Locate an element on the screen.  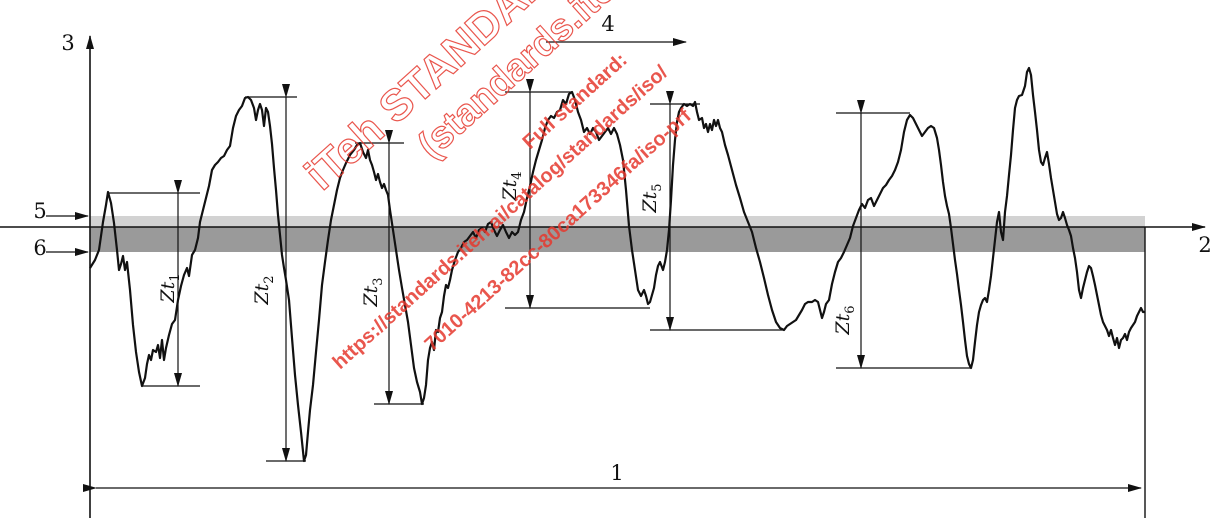
zt-1-label: Zt1 is located at coordinates (170, 288).